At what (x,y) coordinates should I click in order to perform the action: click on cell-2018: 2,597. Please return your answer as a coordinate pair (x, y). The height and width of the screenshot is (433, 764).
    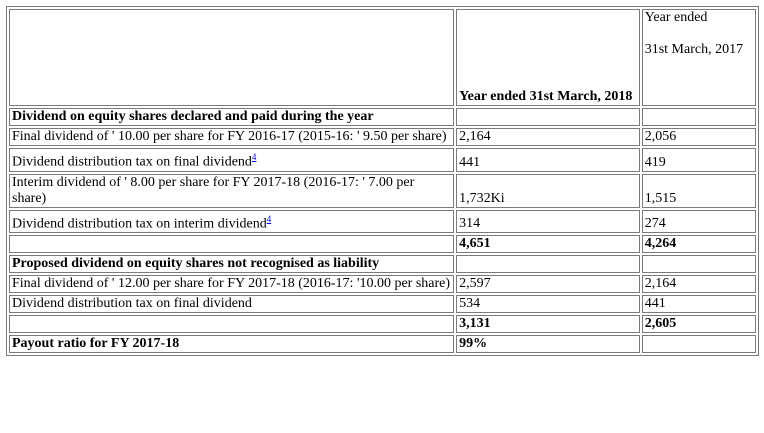
    Looking at the image, I should click on (548, 284).